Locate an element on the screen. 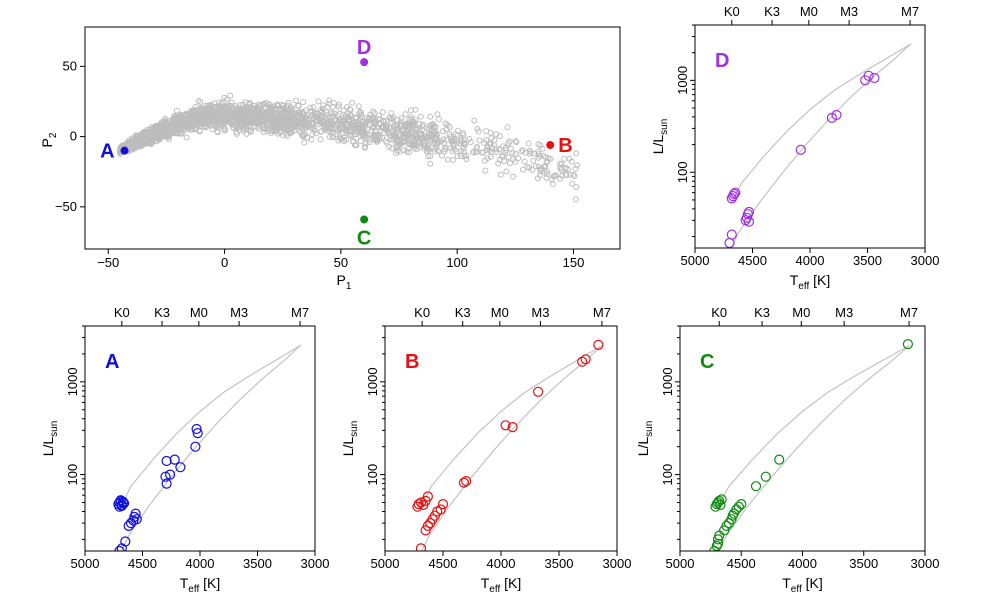 Image resolution: width=981 pixels, height=604 pixels. spectral-label: K0 is located at coordinates (719, 312).